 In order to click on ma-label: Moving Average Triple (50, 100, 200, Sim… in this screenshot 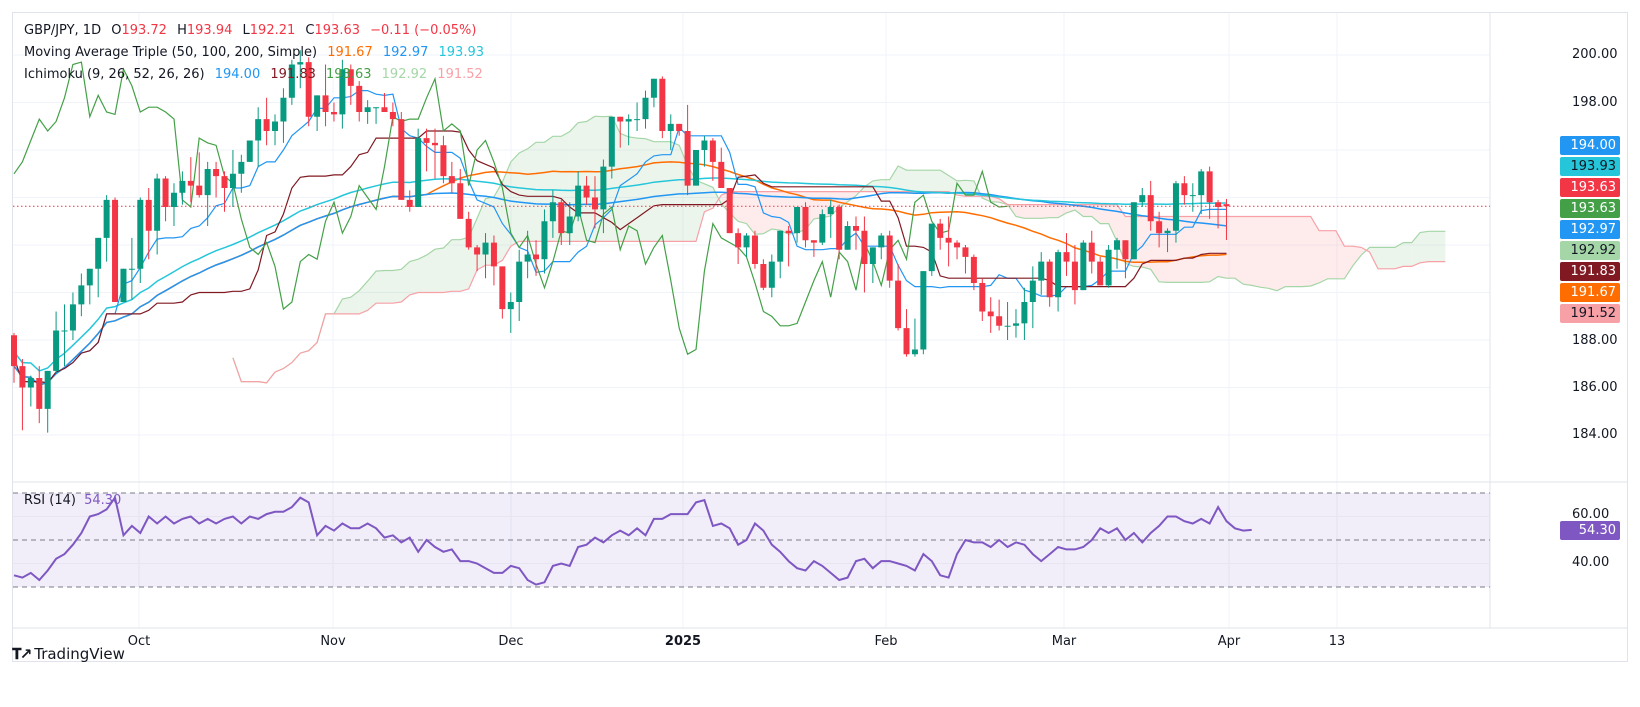, I will do `click(171, 52)`.